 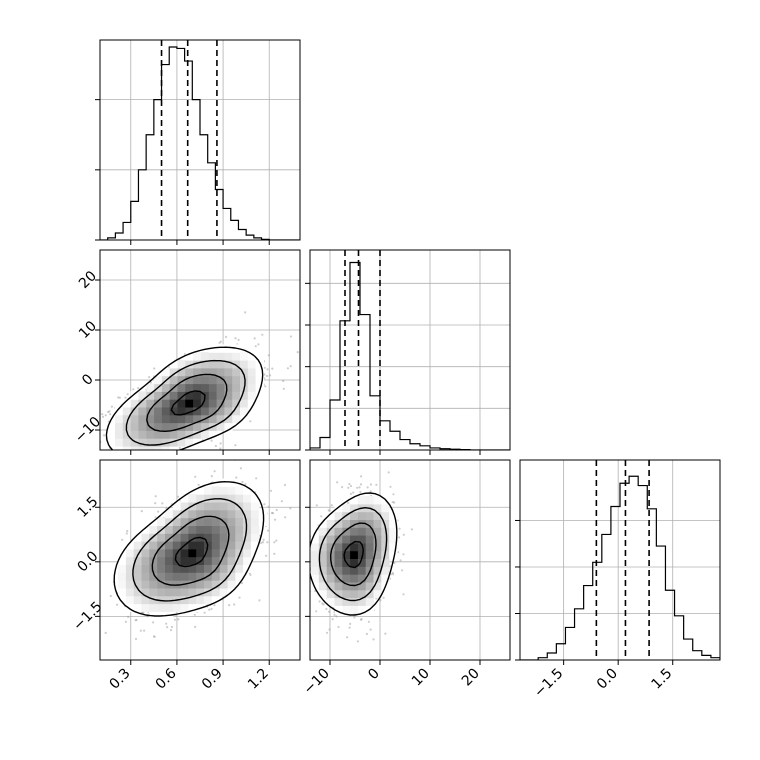 What do you see at coordinates (661, 679) in the screenshot?
I see `x-tick-label: 1.5` at bounding box center [661, 679].